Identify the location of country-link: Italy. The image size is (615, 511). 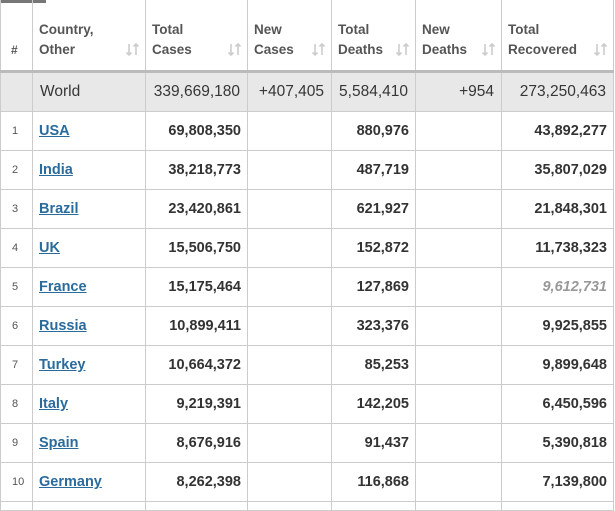
(54, 404).